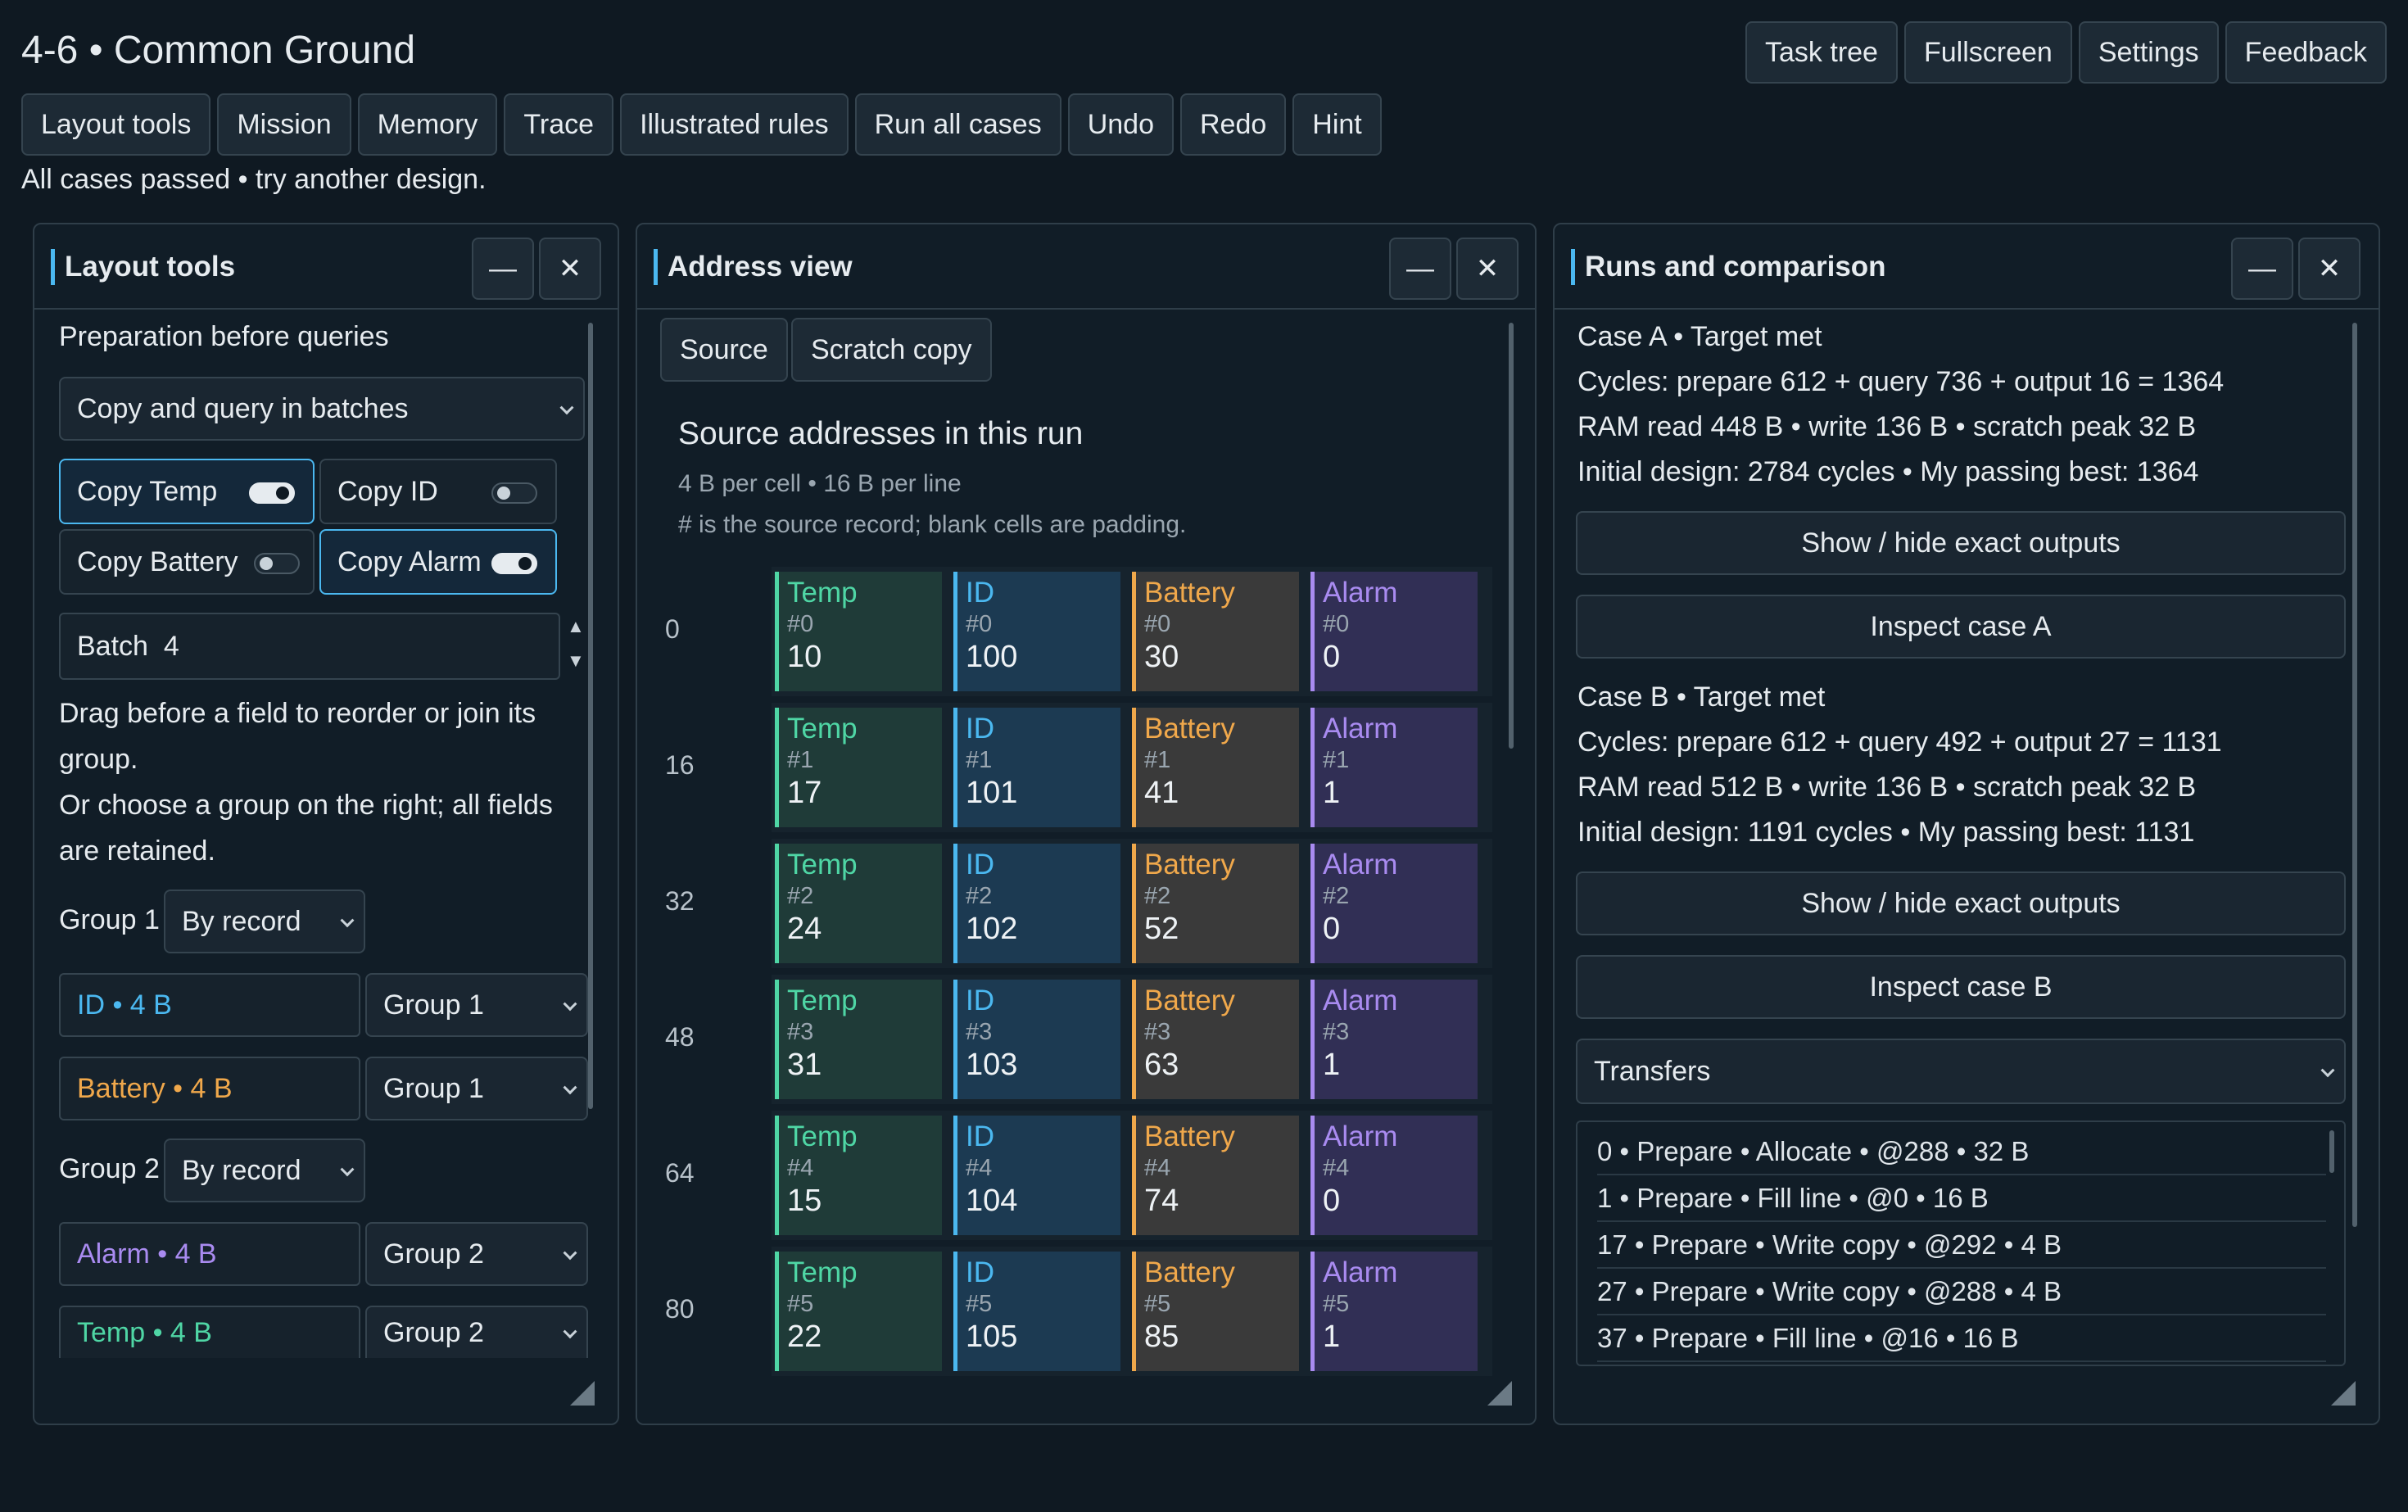  Describe the element at coordinates (1215, 1312) in the screenshot. I see `memory-cell: Battery #5 85` at that location.